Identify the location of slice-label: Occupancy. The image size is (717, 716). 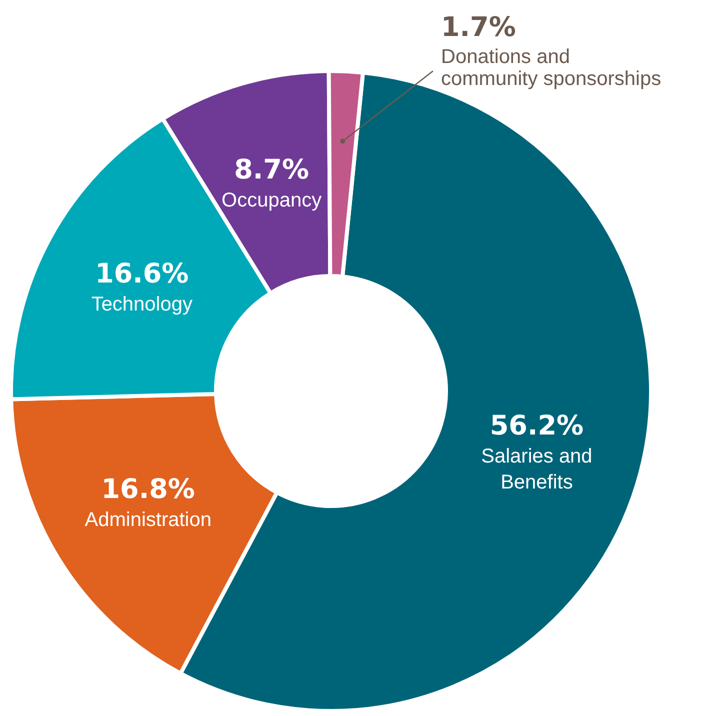
(272, 200).